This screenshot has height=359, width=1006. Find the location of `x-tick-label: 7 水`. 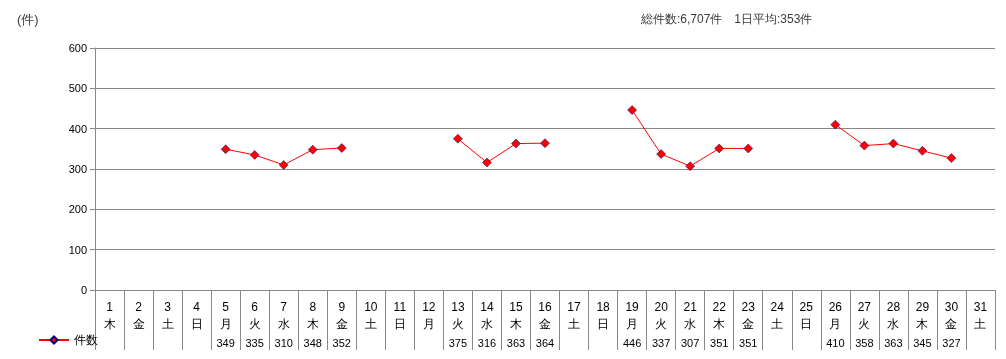

x-tick-label: 7 水 is located at coordinates (283, 315).